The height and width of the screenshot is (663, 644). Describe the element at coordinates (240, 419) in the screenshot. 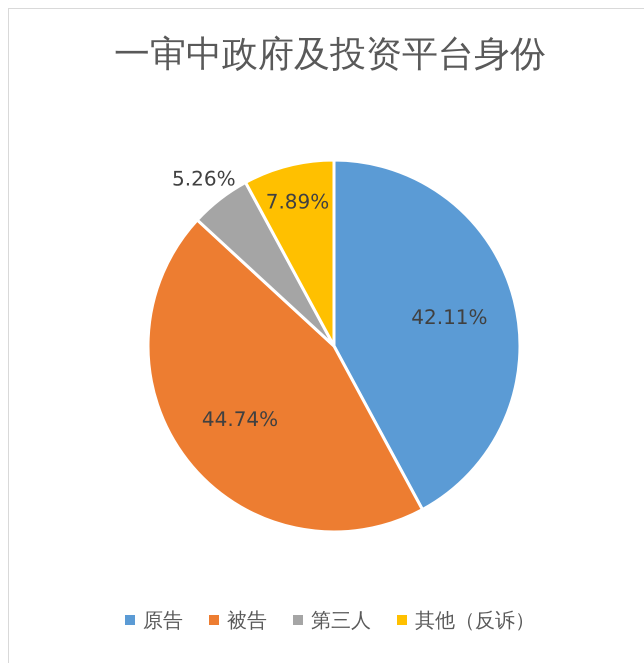

I see `data-label: 44.74%` at that location.